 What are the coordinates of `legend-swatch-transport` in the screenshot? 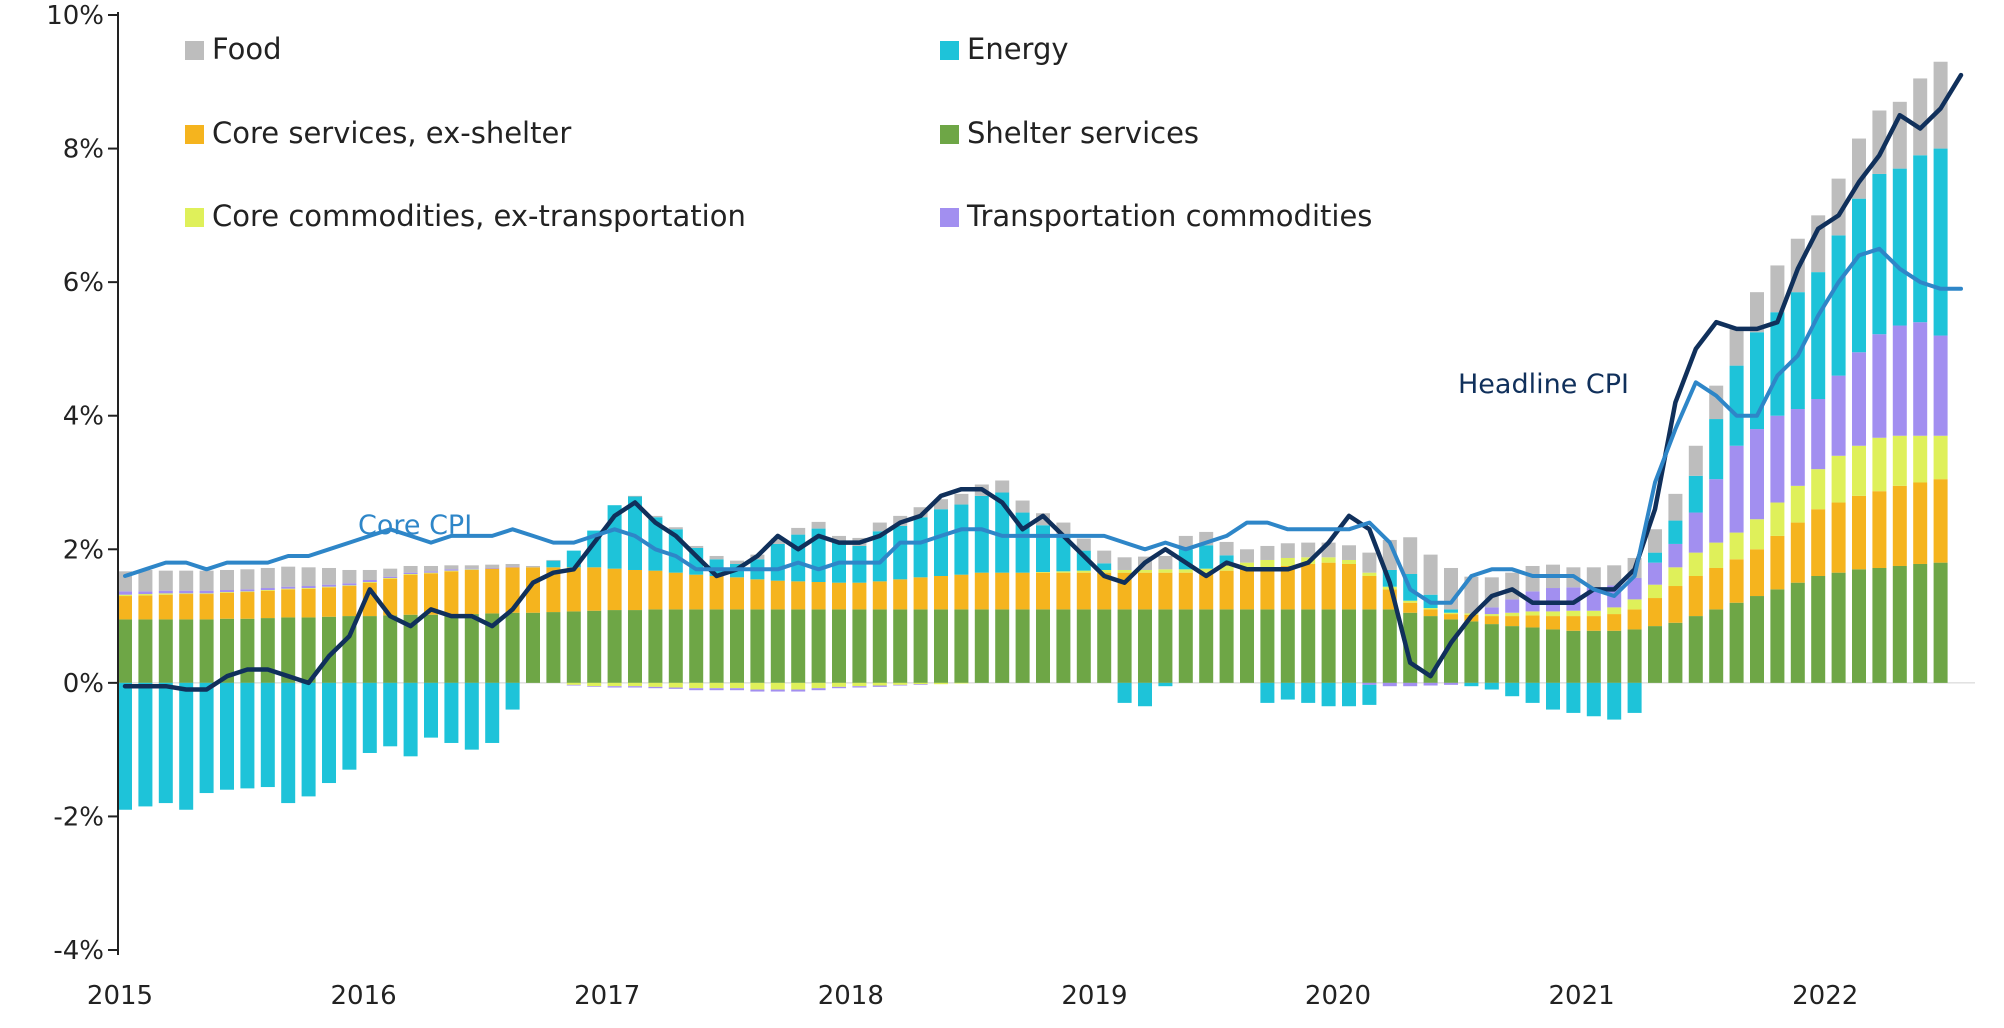 It's located at (949, 217).